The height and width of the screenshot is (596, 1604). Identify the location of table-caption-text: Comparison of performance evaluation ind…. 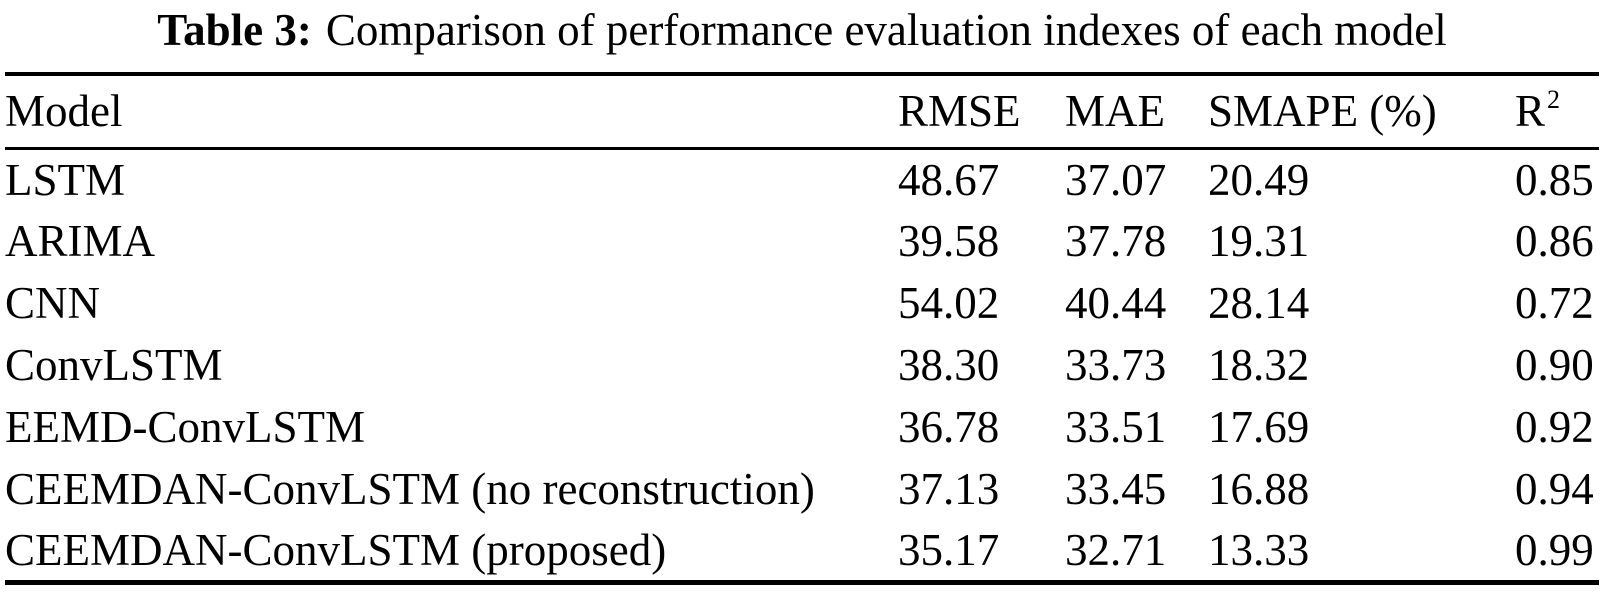
(886, 30).